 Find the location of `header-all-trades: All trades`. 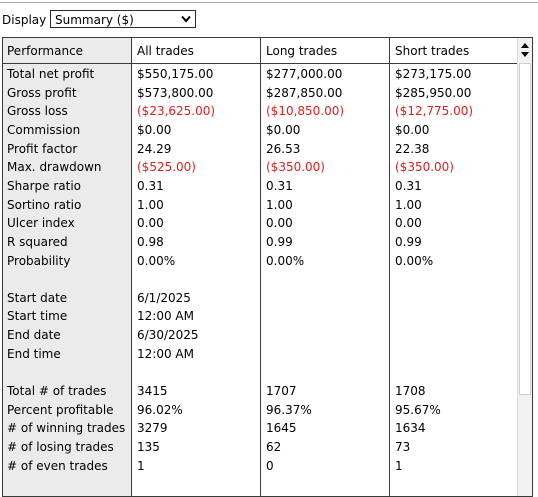

header-all-trades: All trades is located at coordinates (165, 51).